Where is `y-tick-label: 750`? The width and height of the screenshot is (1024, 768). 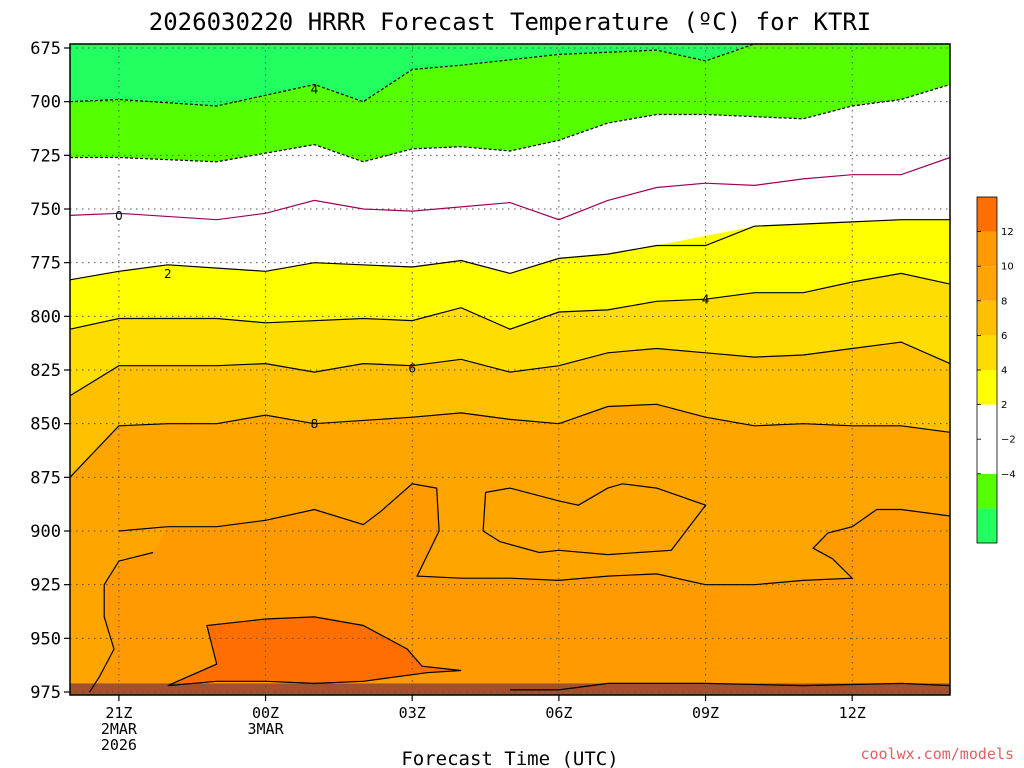 y-tick-label: 750 is located at coordinates (45, 210).